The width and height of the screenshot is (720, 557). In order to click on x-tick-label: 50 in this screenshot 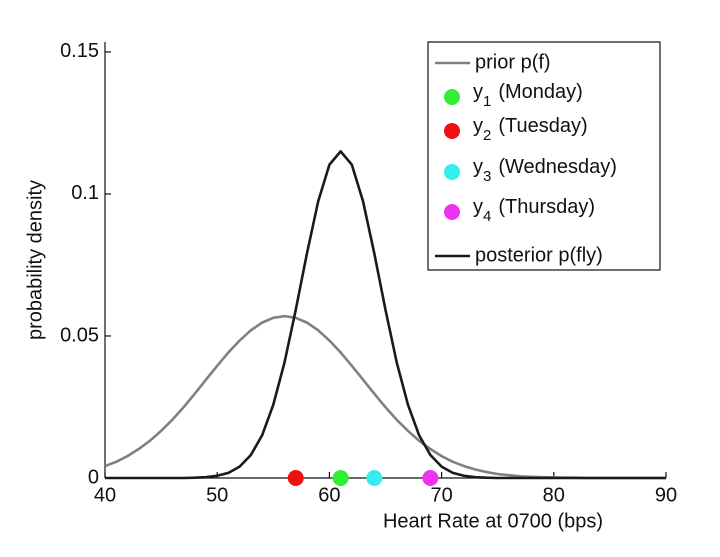, I will do `click(217, 495)`.